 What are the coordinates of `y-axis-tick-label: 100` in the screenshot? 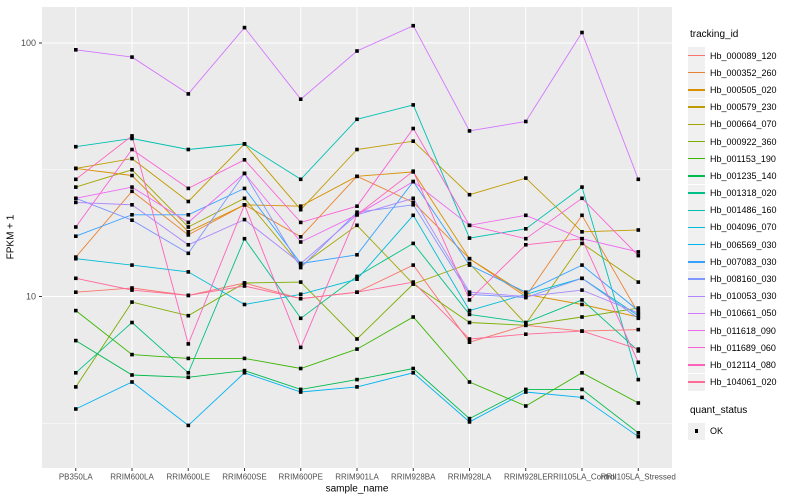 It's located at (28, 43).